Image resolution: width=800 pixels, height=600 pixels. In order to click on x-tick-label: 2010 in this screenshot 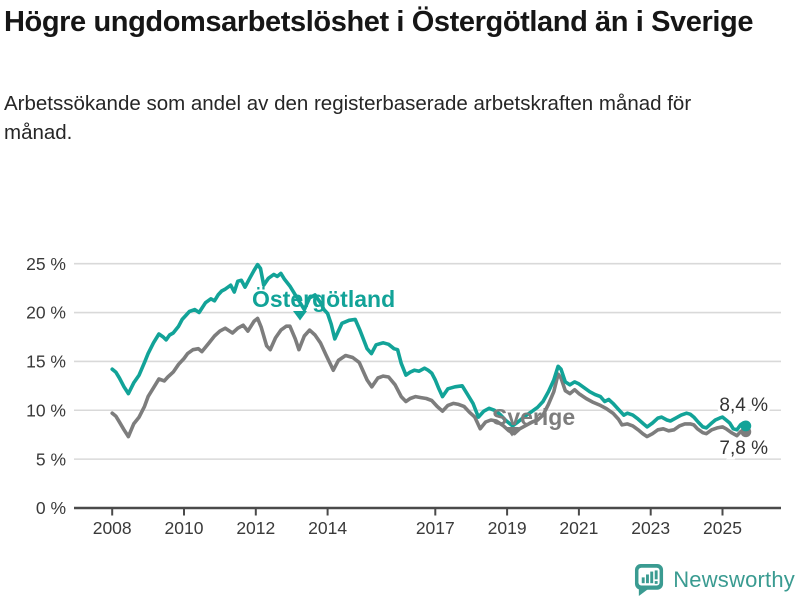, I will do `click(184, 528)`.